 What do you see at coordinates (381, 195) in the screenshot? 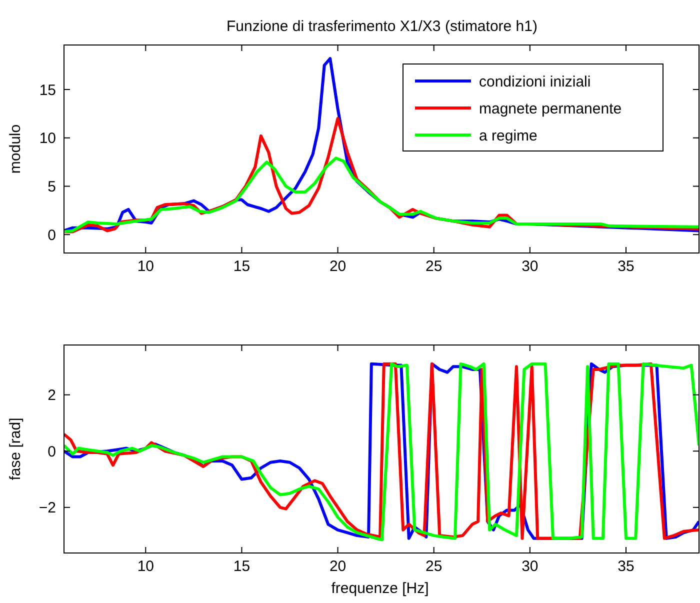
I see `line-series` at bounding box center [381, 195].